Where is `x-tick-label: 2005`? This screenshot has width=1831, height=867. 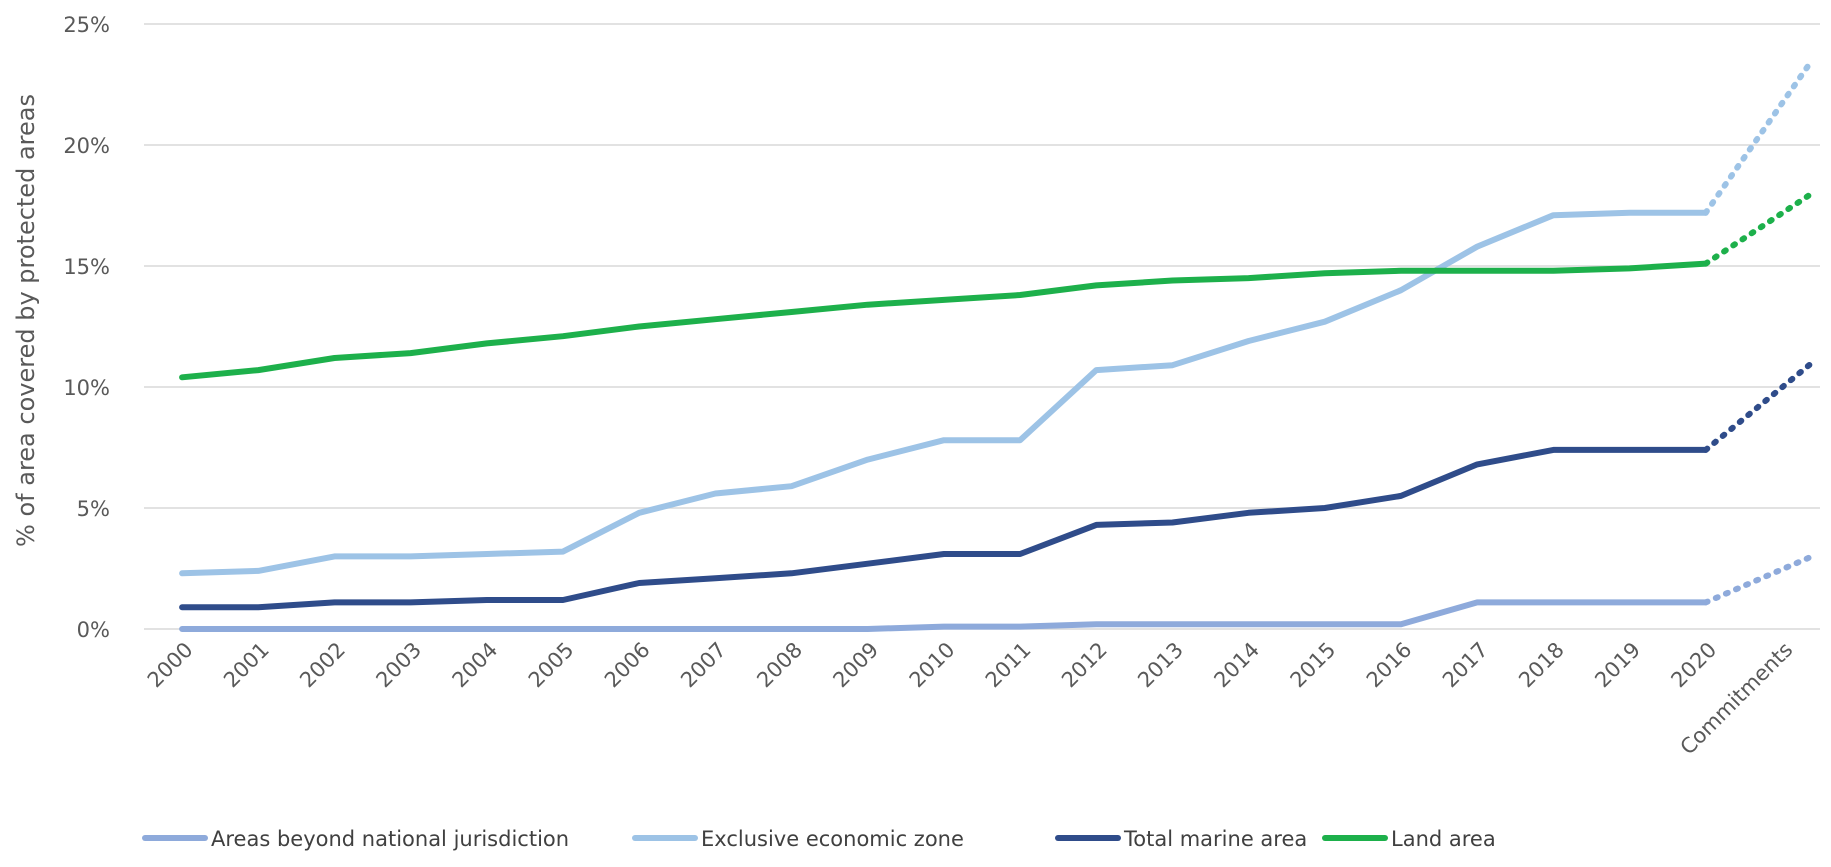
x-tick-label: 2005 is located at coordinates (551, 665).